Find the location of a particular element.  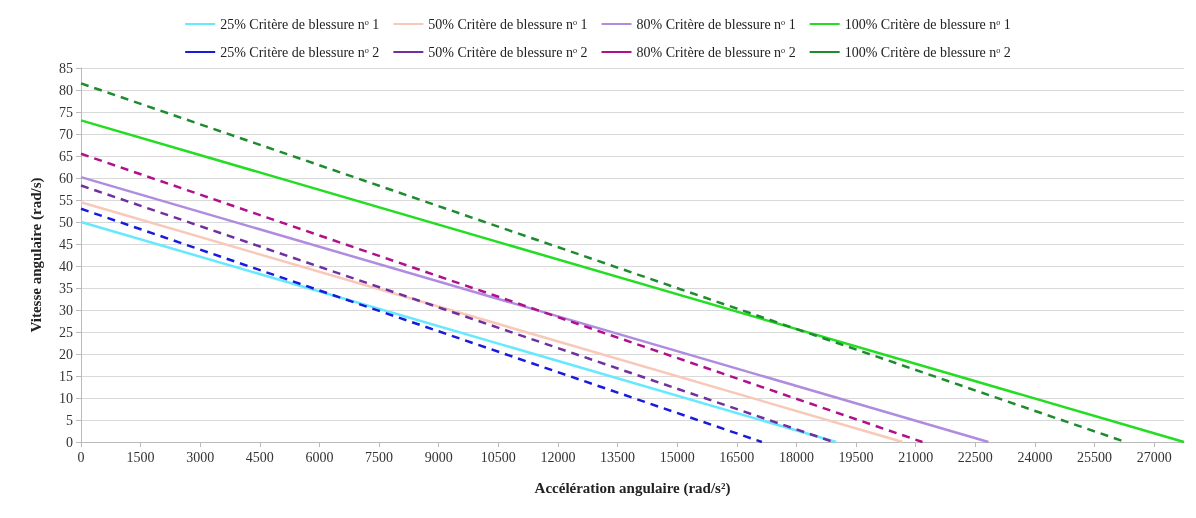

legend-label: 100% Critère de blessure nᵒ 2 is located at coordinates (927, 52).